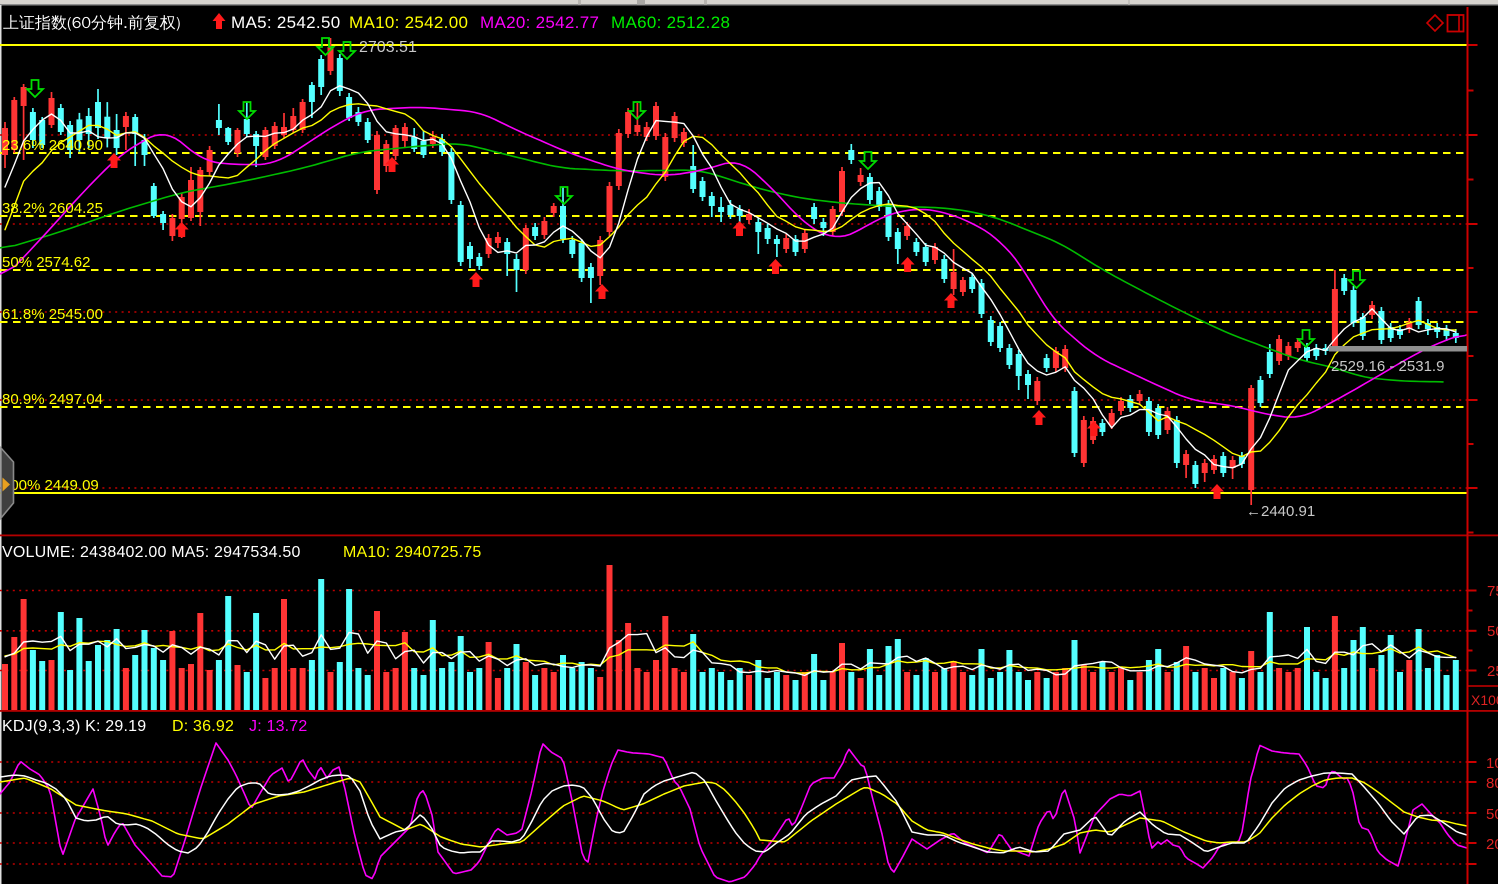 The width and height of the screenshot is (1498, 884). Describe the element at coordinates (1492, 783) in the screenshot. I see `svg-text: 80` at that location.